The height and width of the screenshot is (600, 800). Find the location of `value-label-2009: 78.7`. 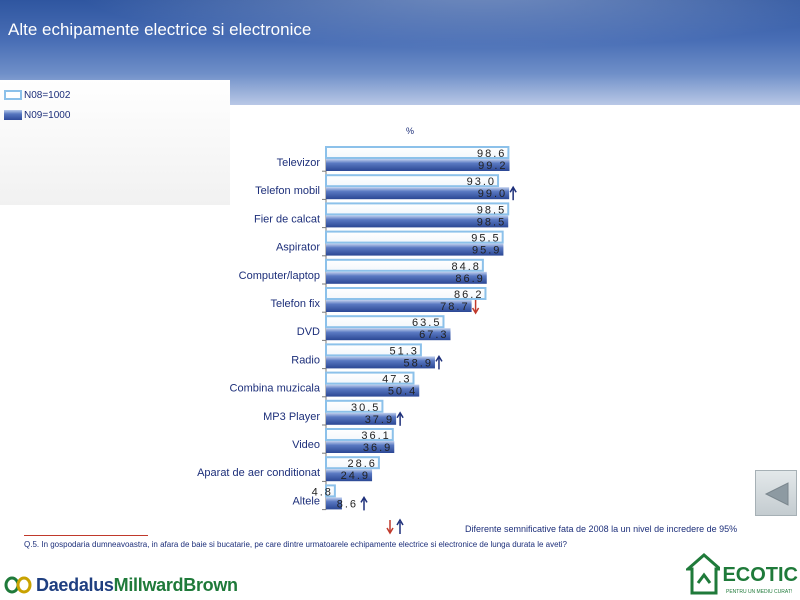

value-label-2009: 78.7 is located at coordinates (454, 307).